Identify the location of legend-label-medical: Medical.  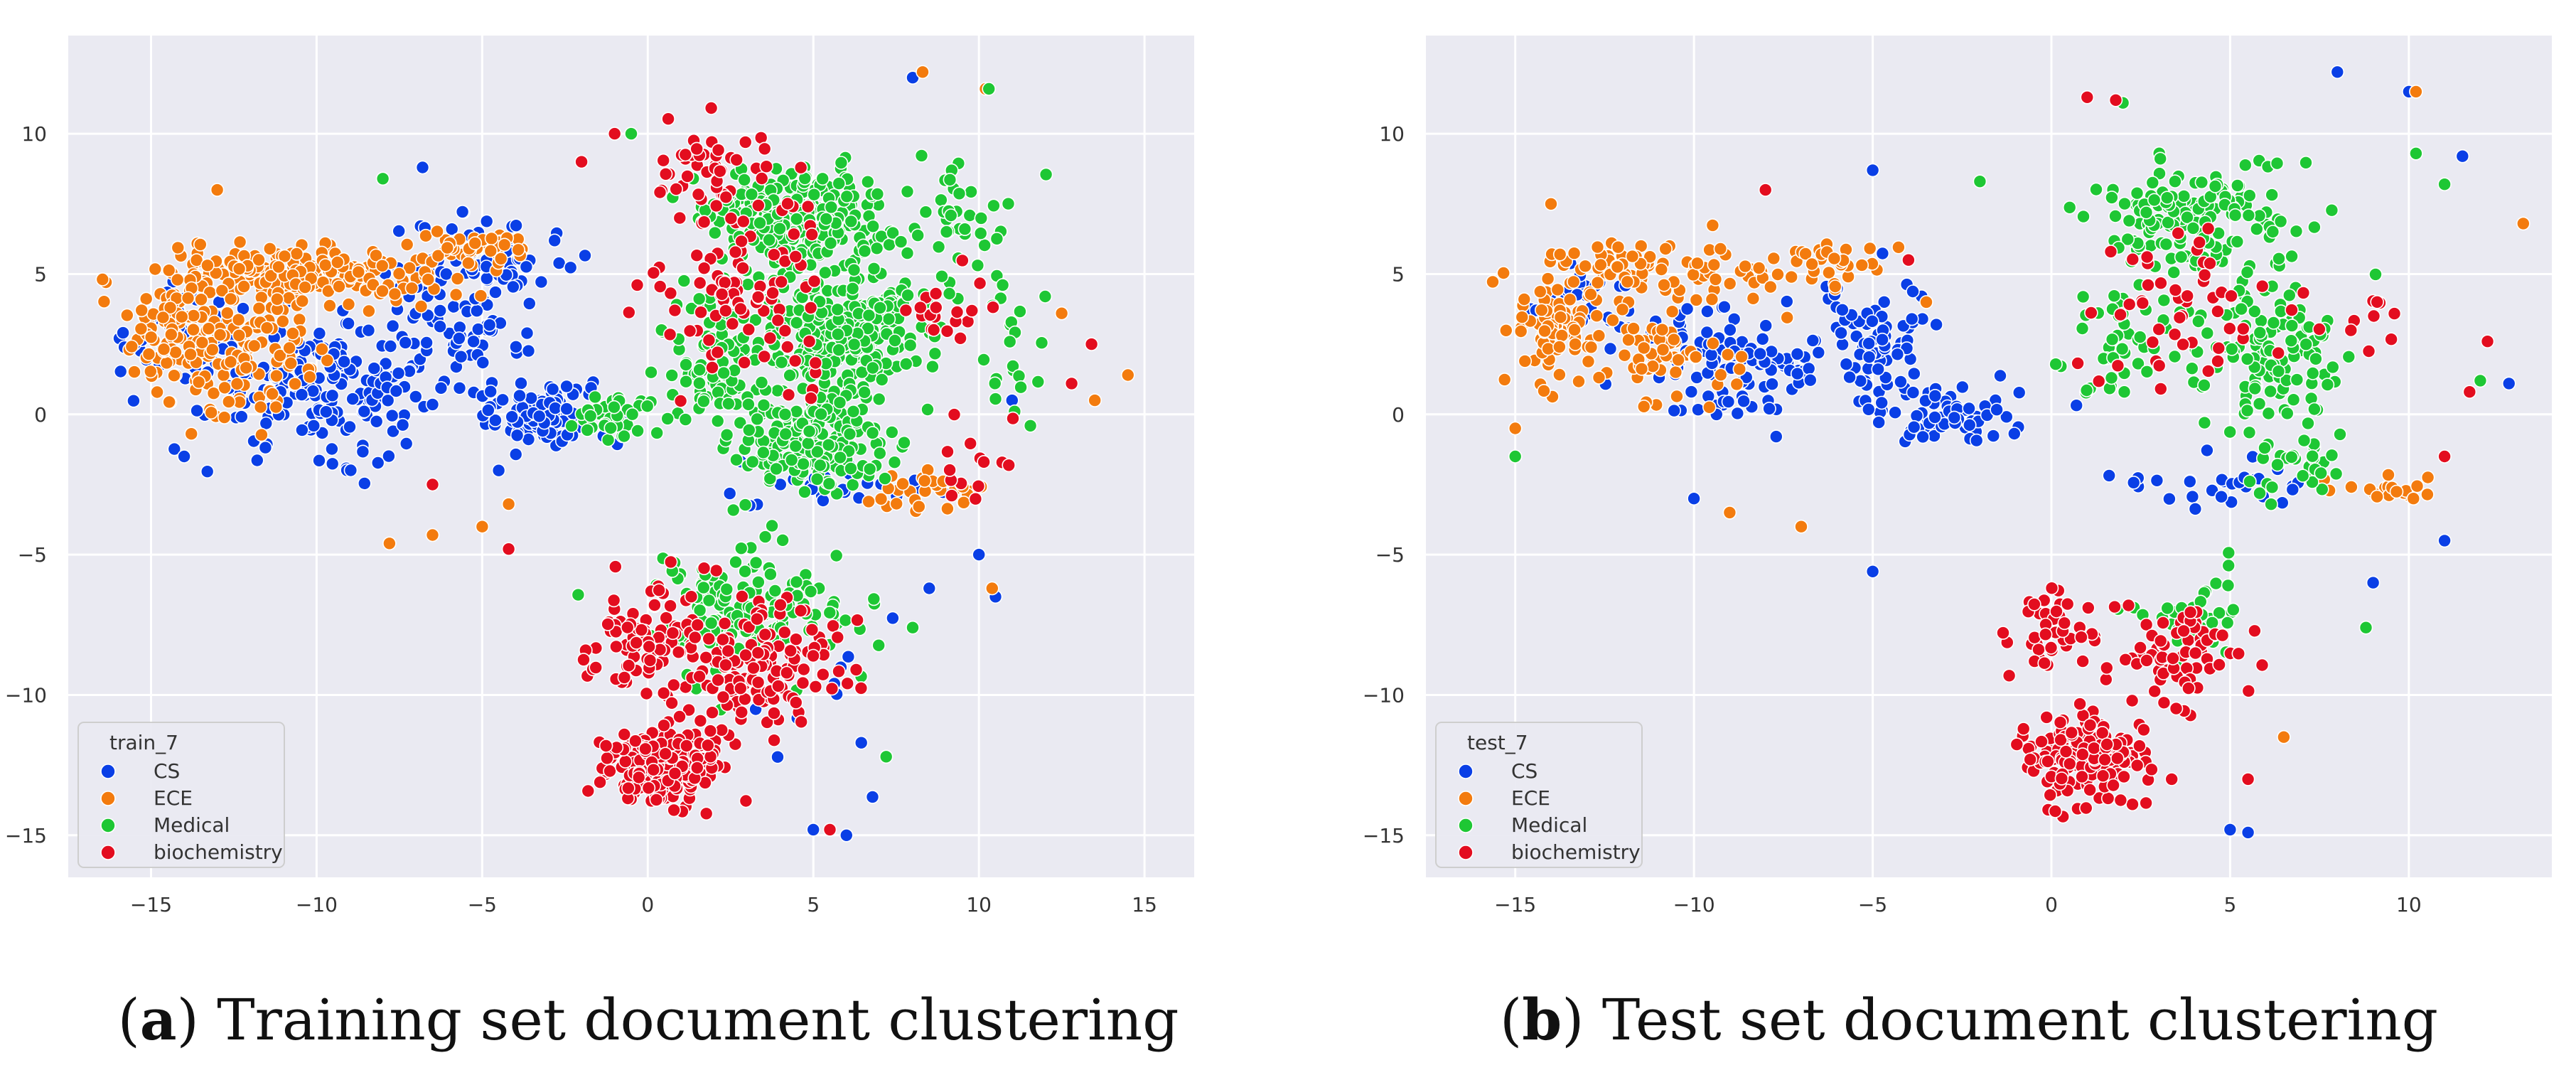
(192, 825).